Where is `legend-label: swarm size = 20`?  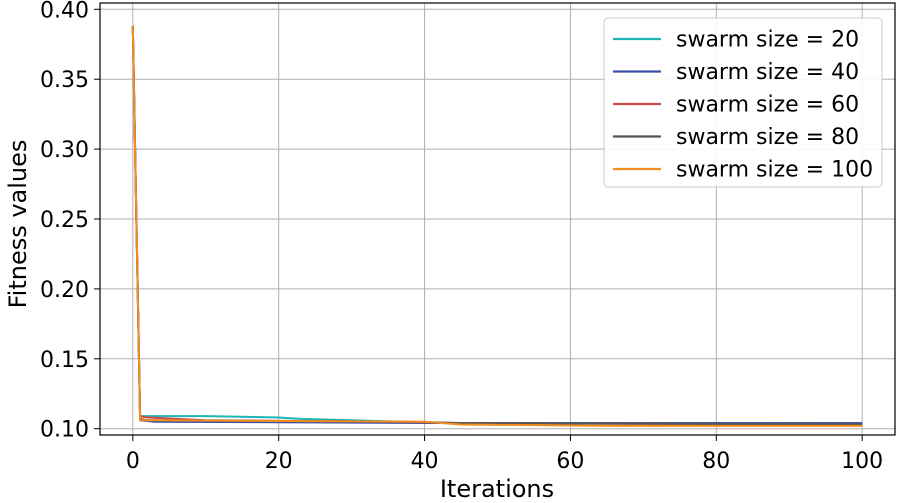 legend-label: swarm size = 20 is located at coordinates (767, 40).